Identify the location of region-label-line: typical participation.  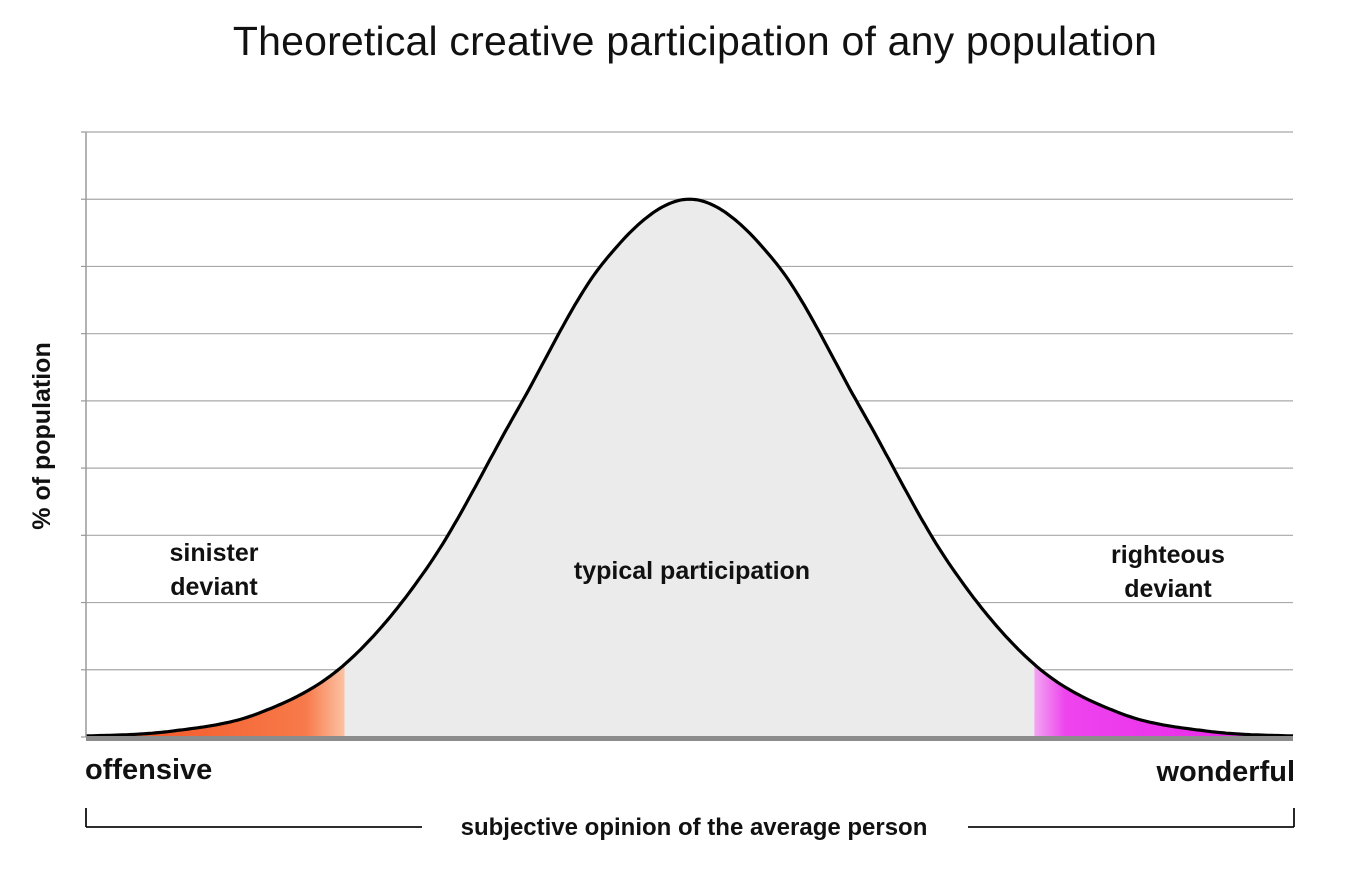
(692, 571).